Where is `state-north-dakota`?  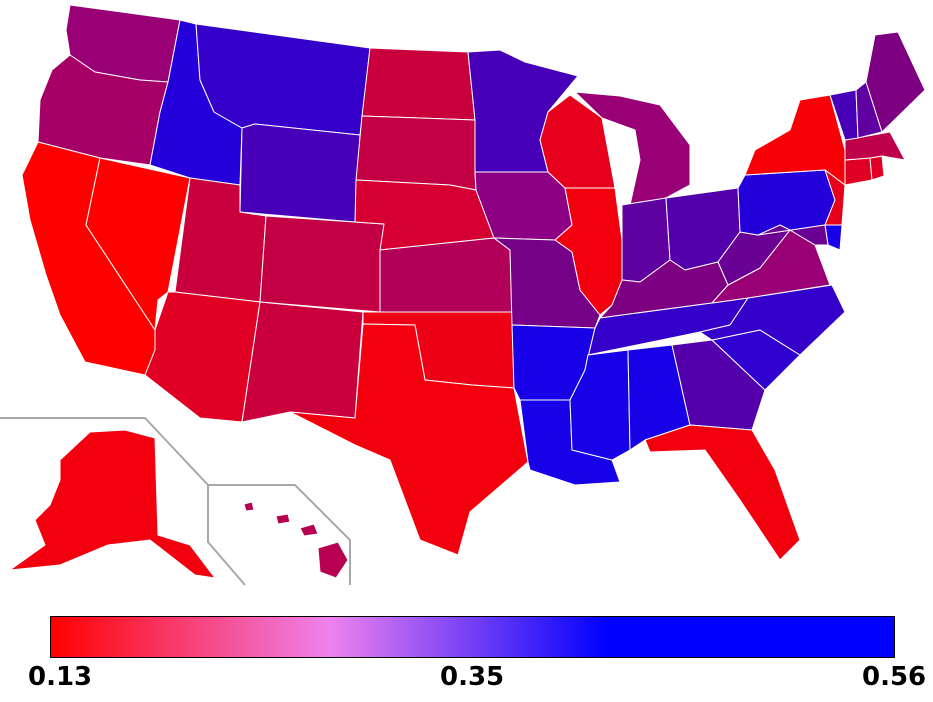
state-north-dakota is located at coordinates (418, 84).